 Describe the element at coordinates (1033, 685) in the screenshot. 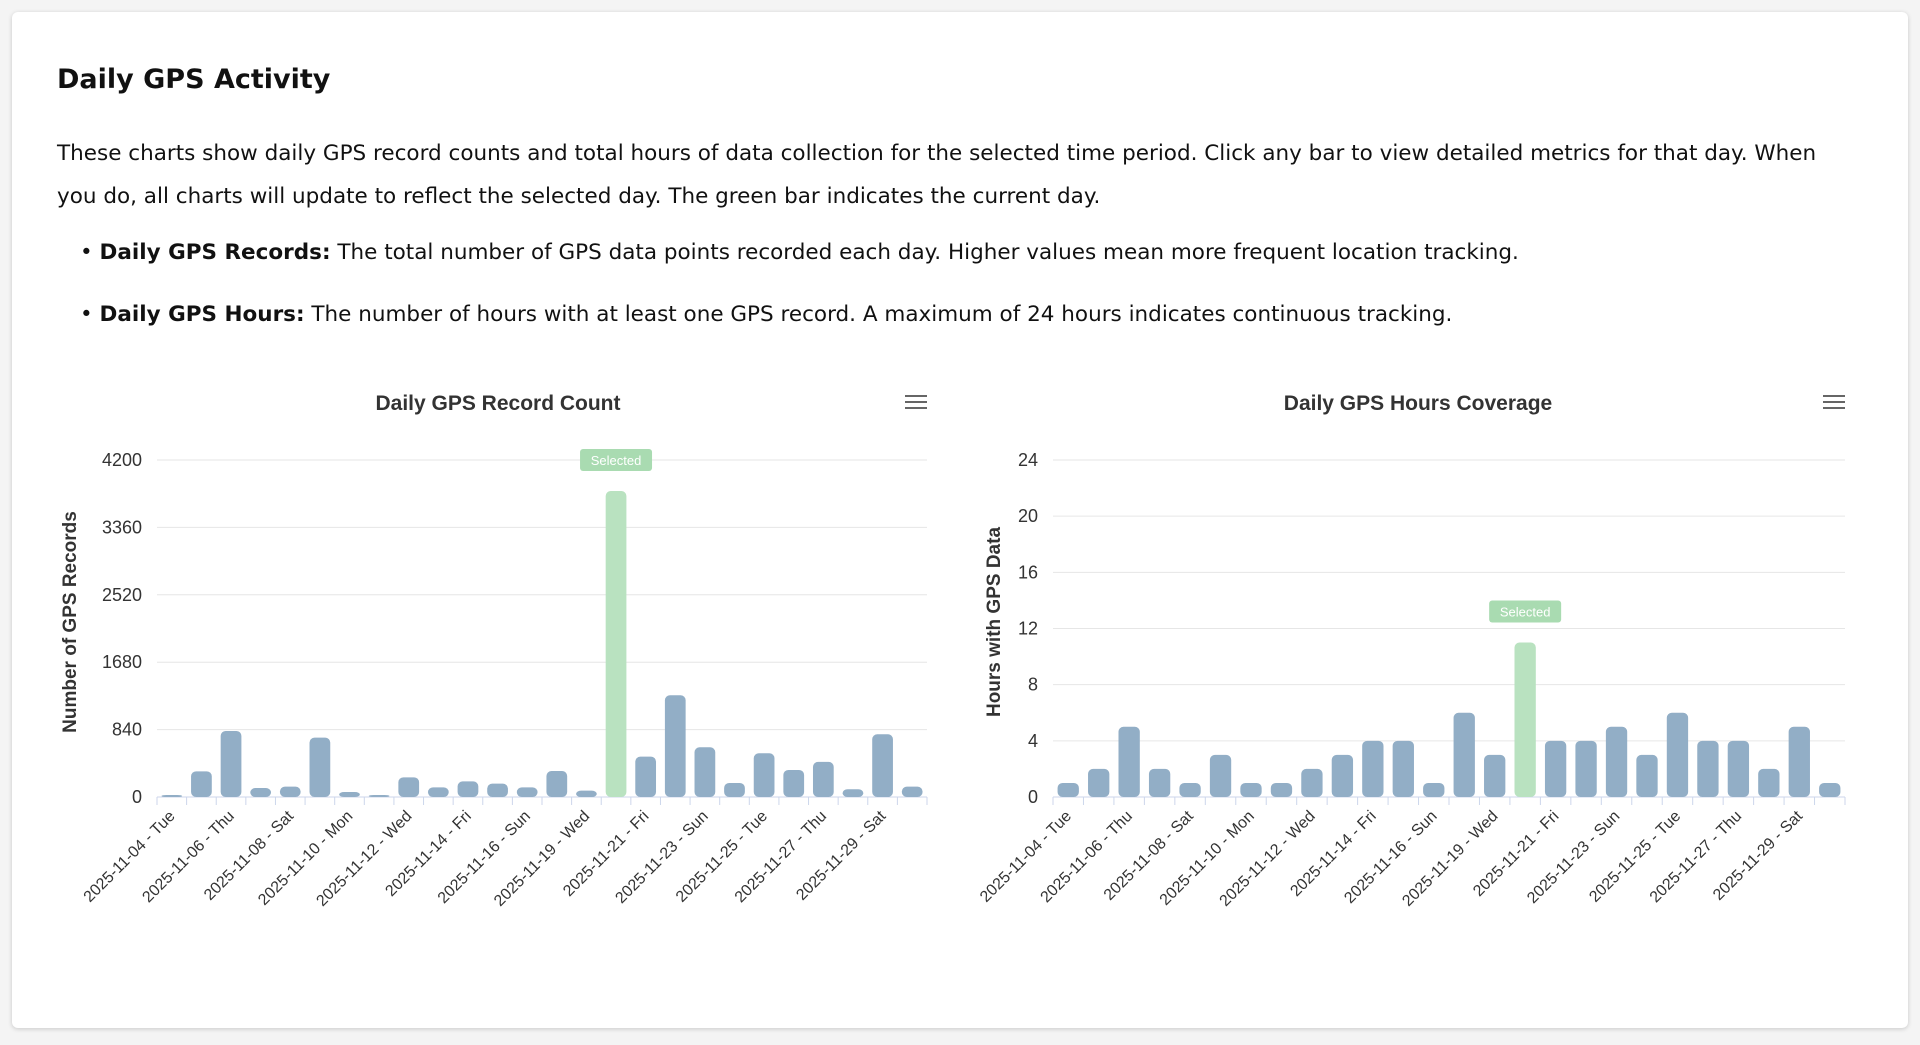

I see `y-tick-label: 8` at that location.